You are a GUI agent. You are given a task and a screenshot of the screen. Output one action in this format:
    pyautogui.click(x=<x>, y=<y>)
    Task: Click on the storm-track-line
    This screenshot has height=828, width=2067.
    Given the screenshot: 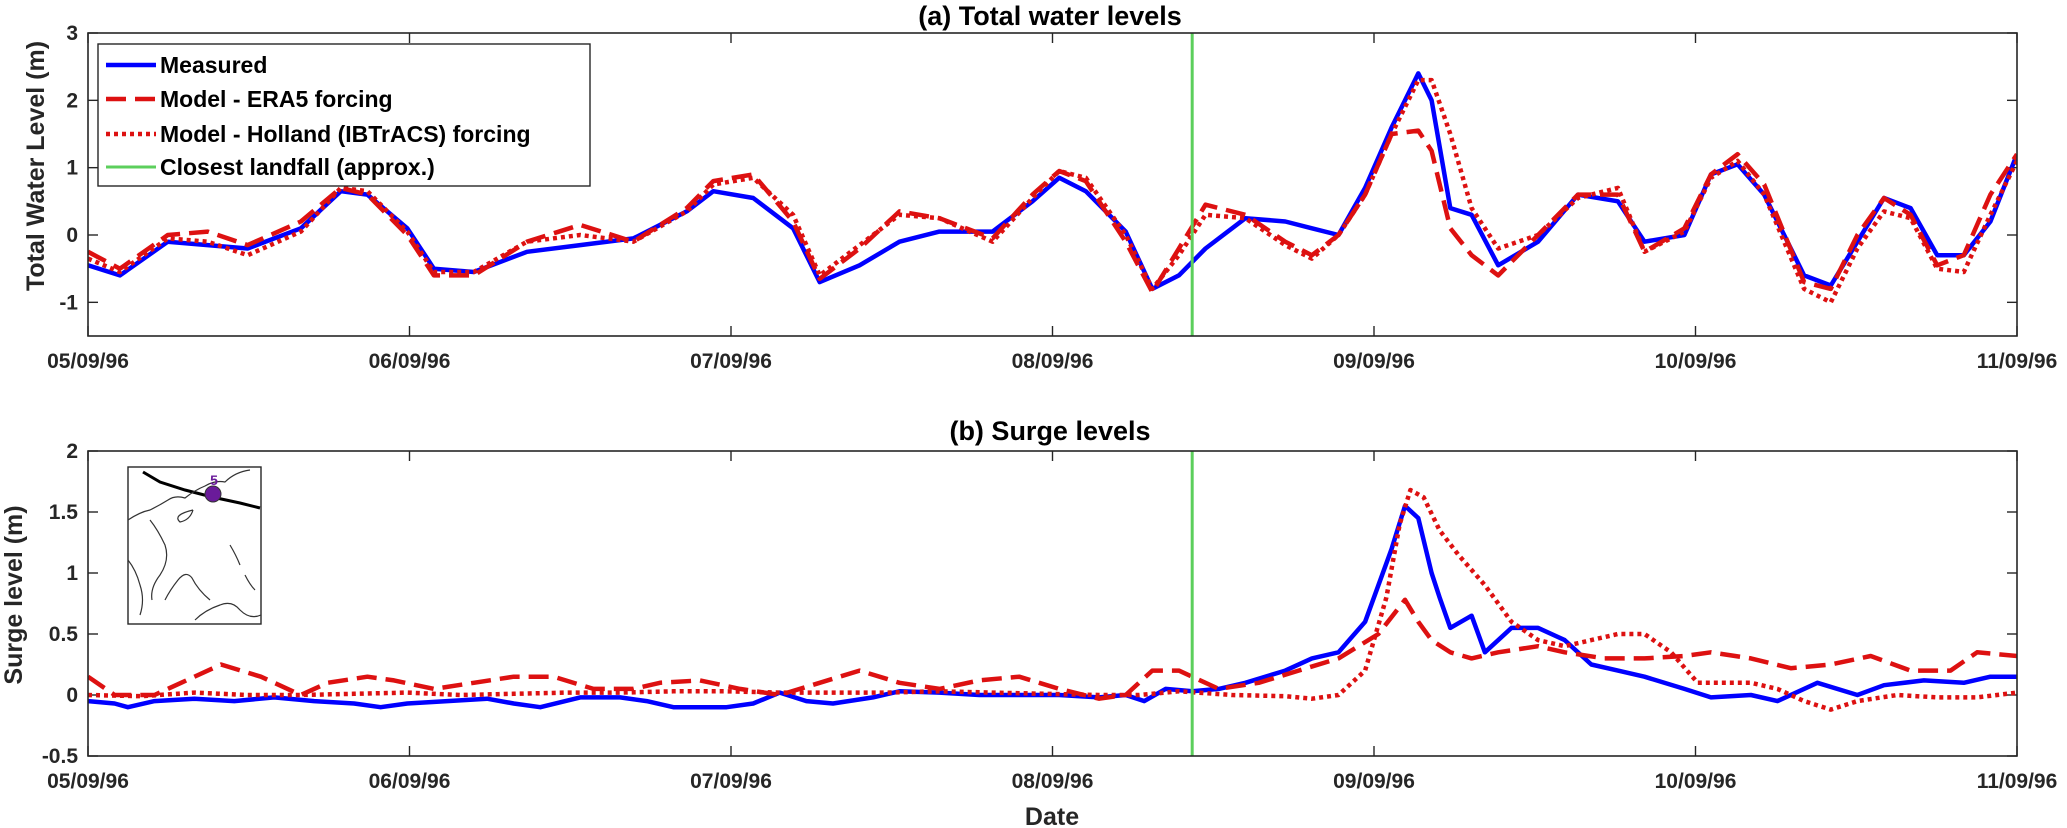 What is the action you would take?
    pyautogui.click(x=201, y=490)
    